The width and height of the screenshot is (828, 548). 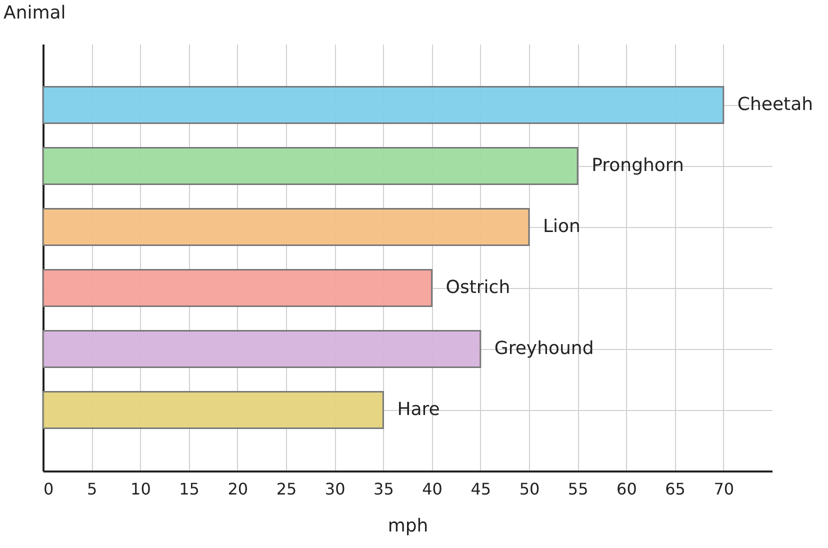 I want to click on x-tick-label: 20, so click(x=238, y=489).